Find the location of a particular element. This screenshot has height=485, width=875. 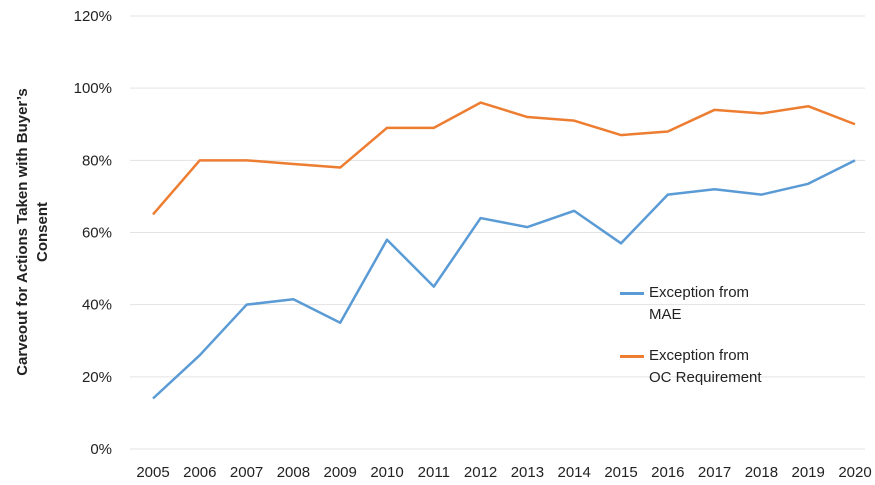

x-tick-label: 2008 is located at coordinates (293, 472).